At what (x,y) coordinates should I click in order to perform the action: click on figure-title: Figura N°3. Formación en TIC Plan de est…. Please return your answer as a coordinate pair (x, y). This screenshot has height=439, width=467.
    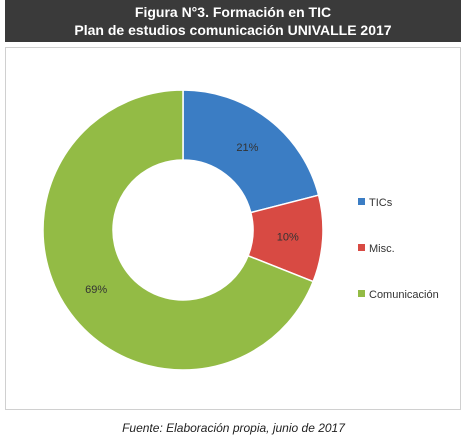
    Looking at the image, I should click on (233, 21).